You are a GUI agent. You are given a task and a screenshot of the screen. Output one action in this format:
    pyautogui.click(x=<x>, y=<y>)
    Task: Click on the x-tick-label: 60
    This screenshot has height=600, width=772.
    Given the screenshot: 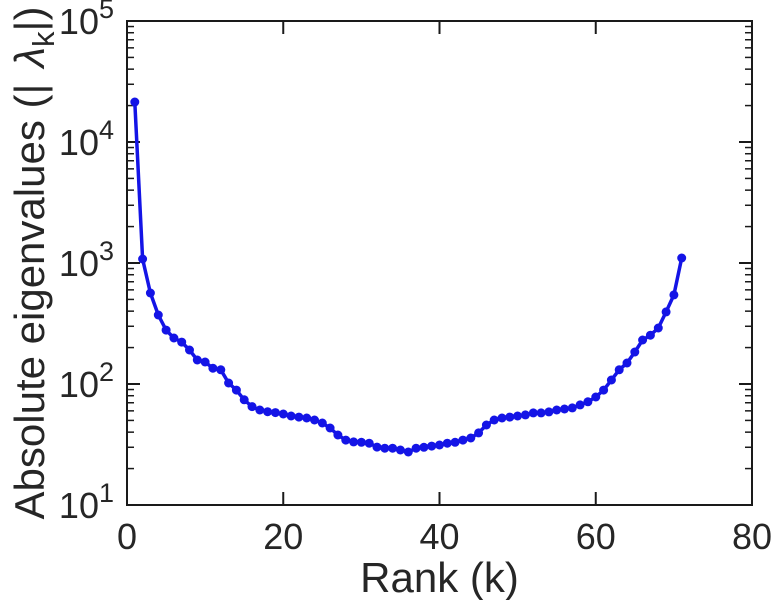 What is the action you would take?
    pyautogui.click(x=596, y=536)
    